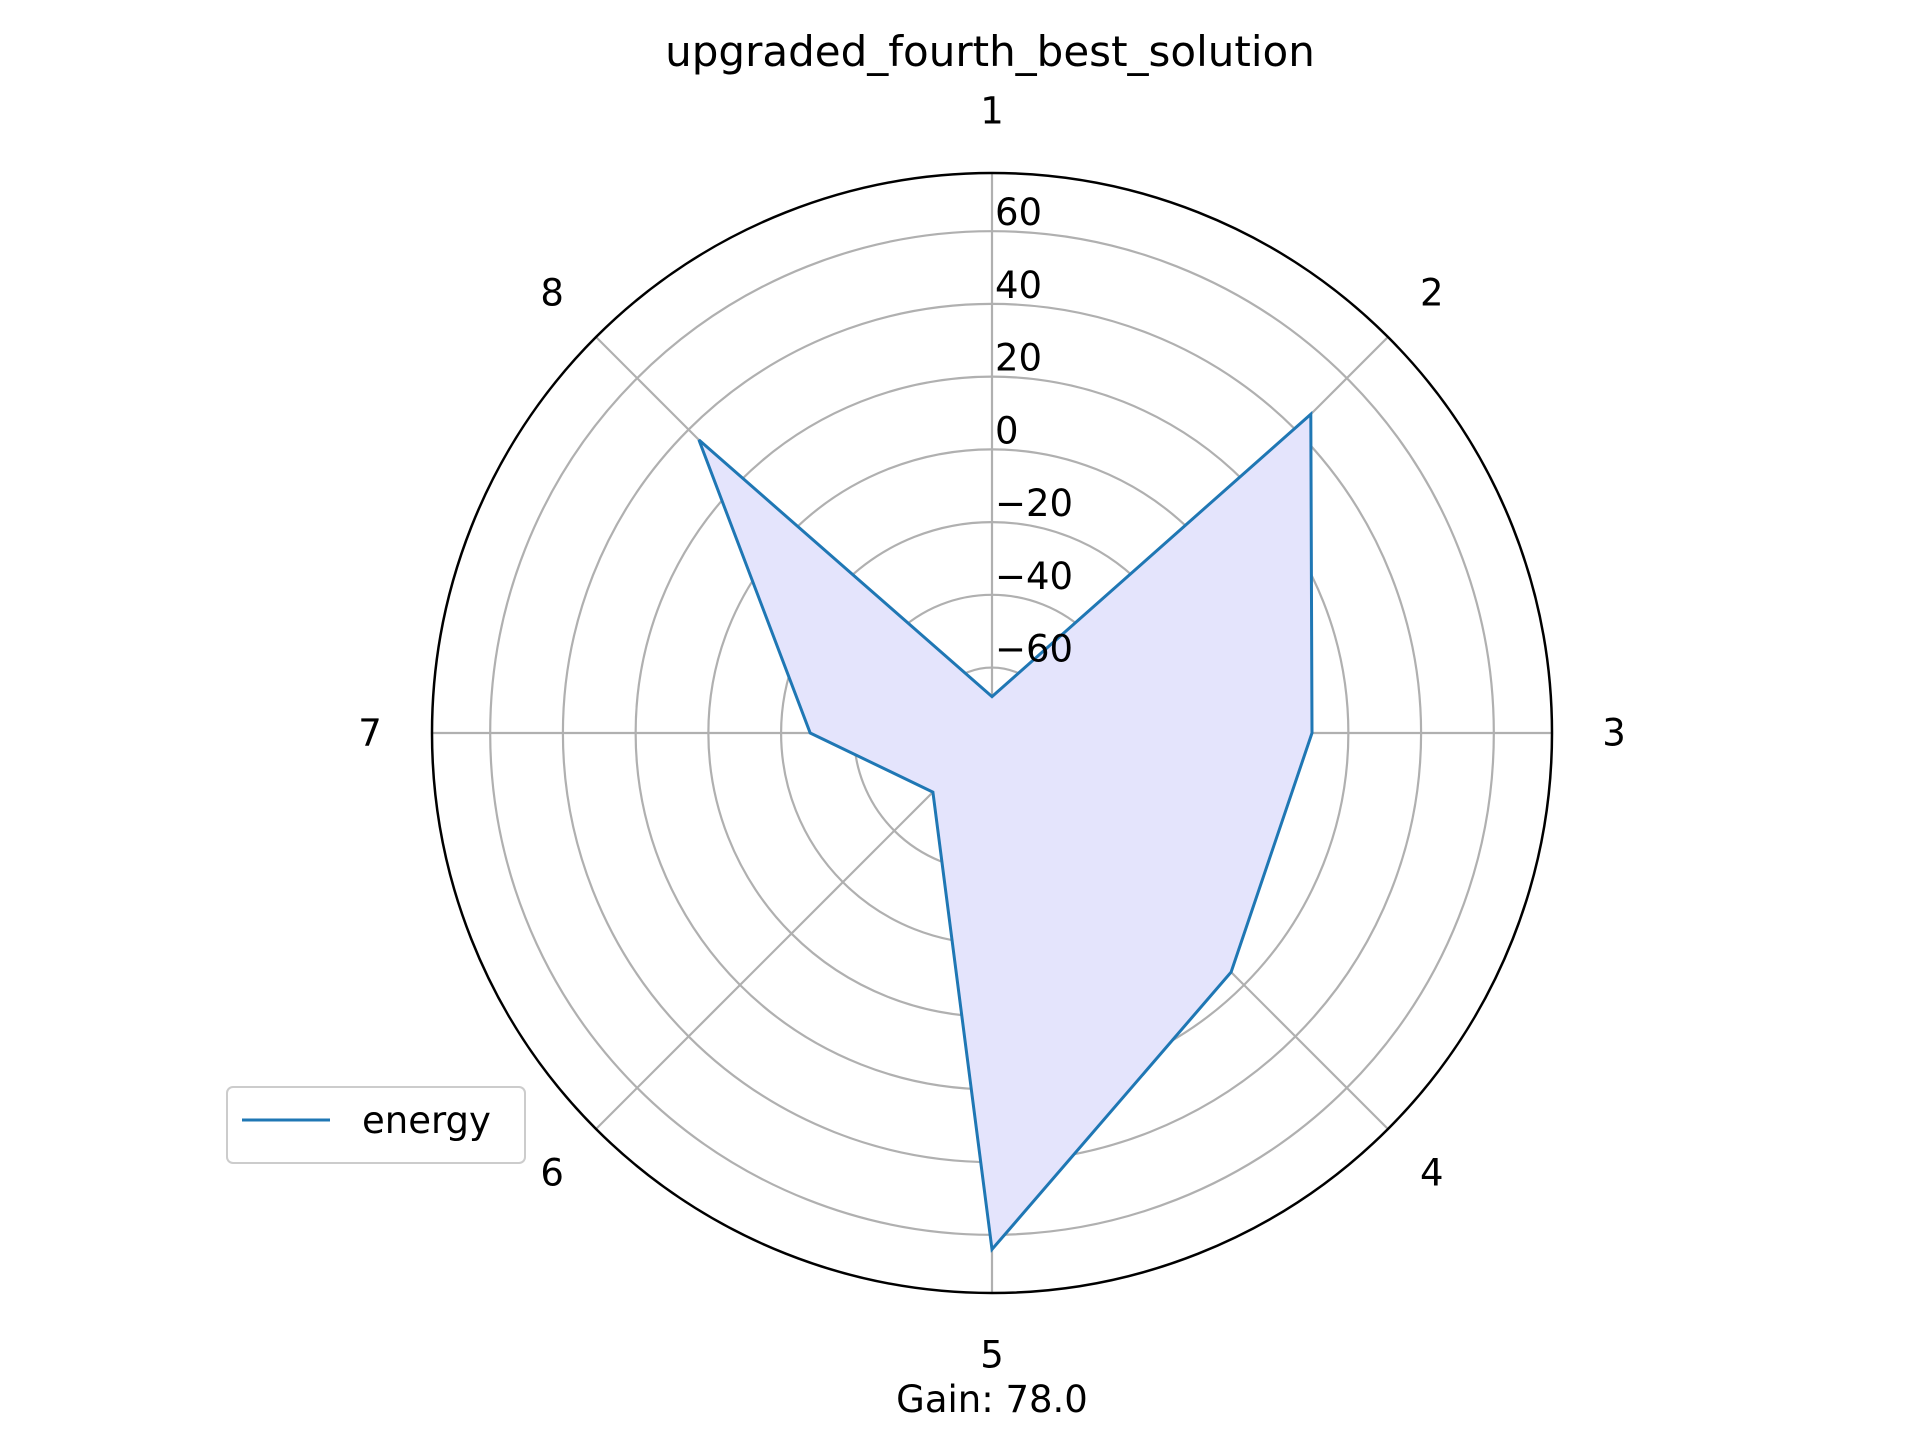 Image resolution: width=1920 pixels, height=1440 pixels. I want to click on r-tick-label: 60, so click(1018, 212).